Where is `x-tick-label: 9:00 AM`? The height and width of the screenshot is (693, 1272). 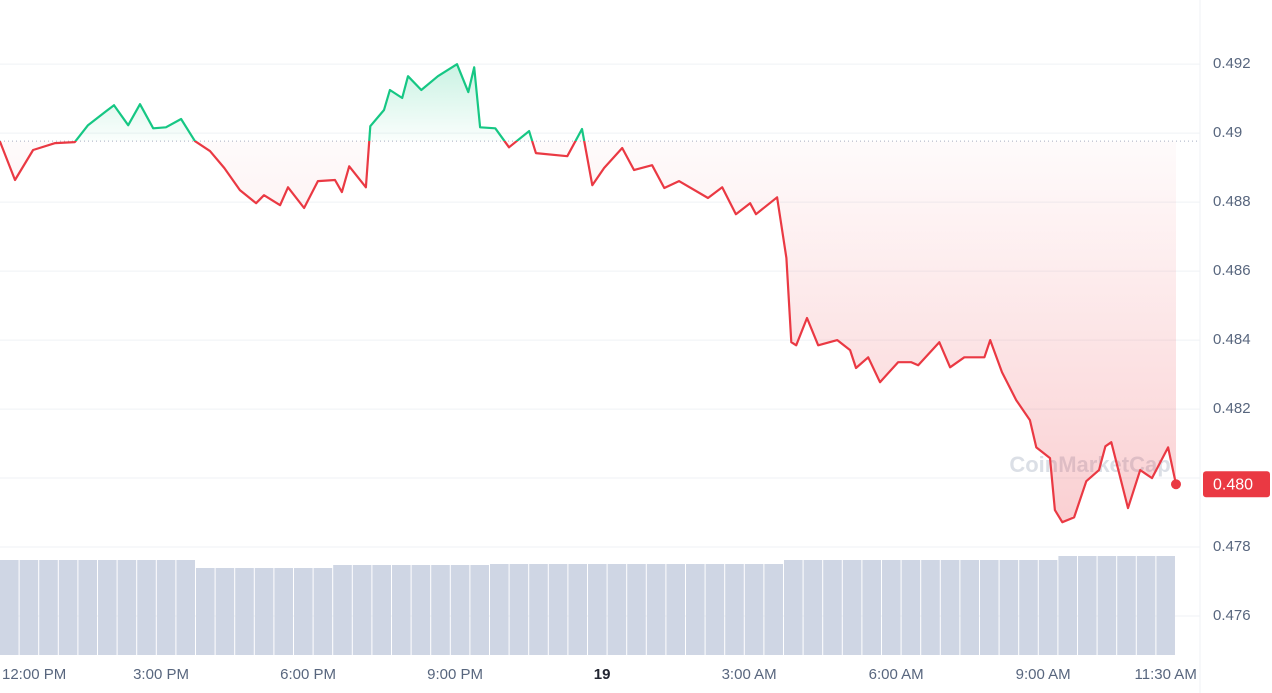
x-tick-label: 9:00 AM is located at coordinates (1043, 674).